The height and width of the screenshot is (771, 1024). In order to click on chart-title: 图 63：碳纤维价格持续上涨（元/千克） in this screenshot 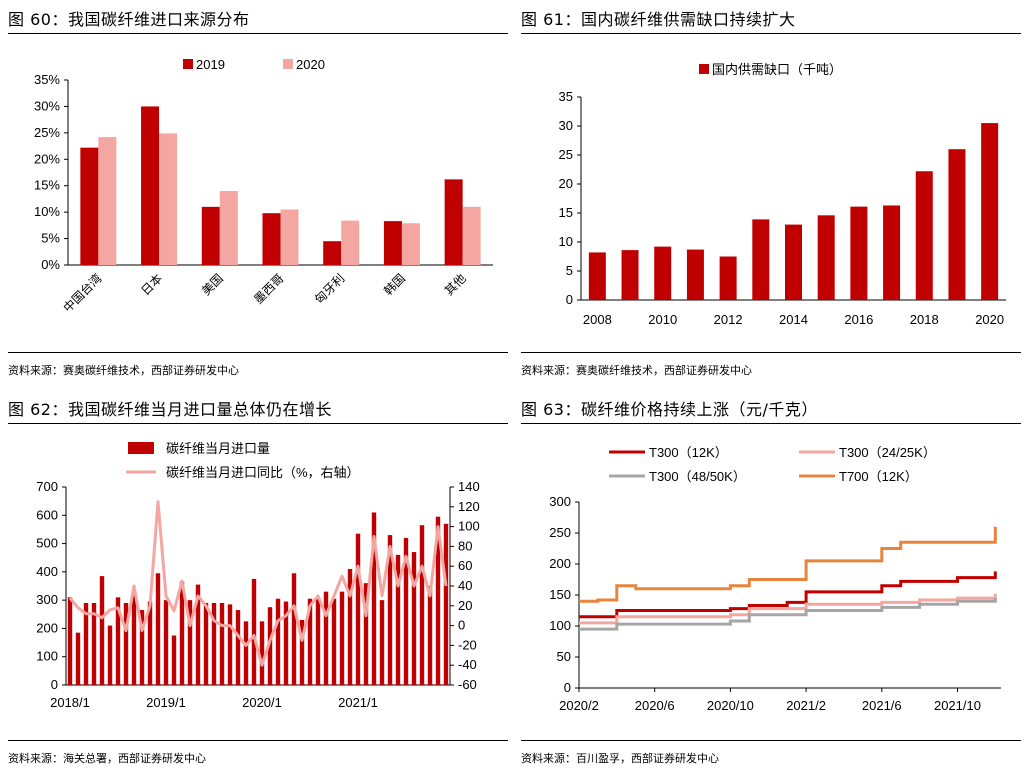, I will do `click(669, 409)`.